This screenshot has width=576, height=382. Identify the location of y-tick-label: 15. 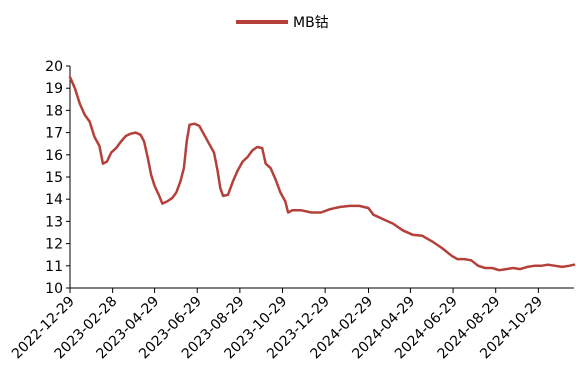
(54, 178).